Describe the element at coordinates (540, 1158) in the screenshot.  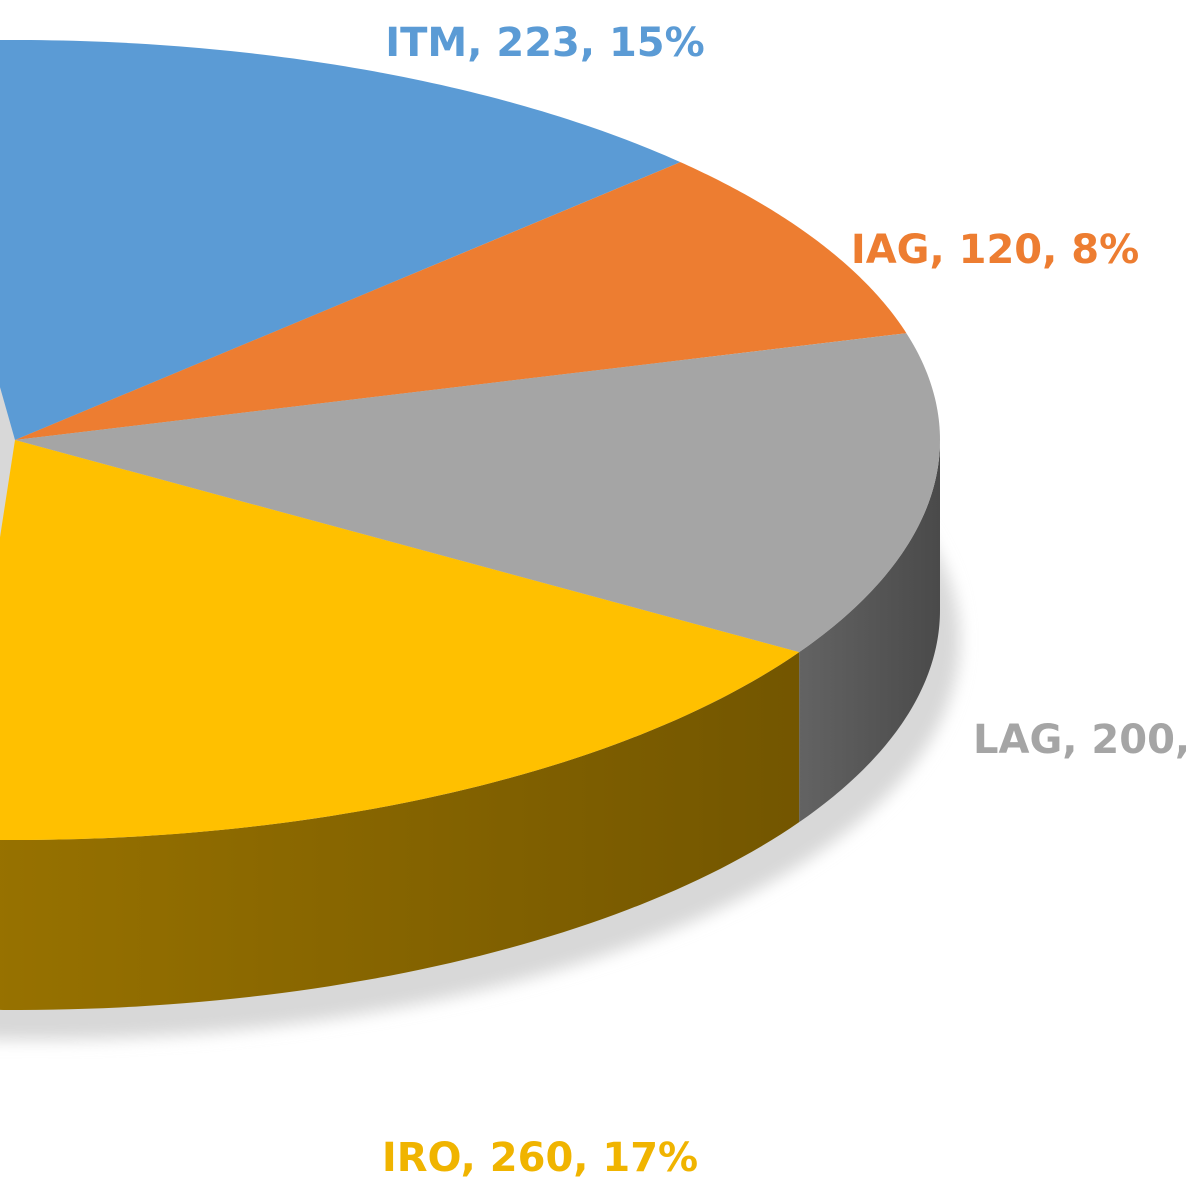
I see `data-label: IRO, 260, 17%` at that location.